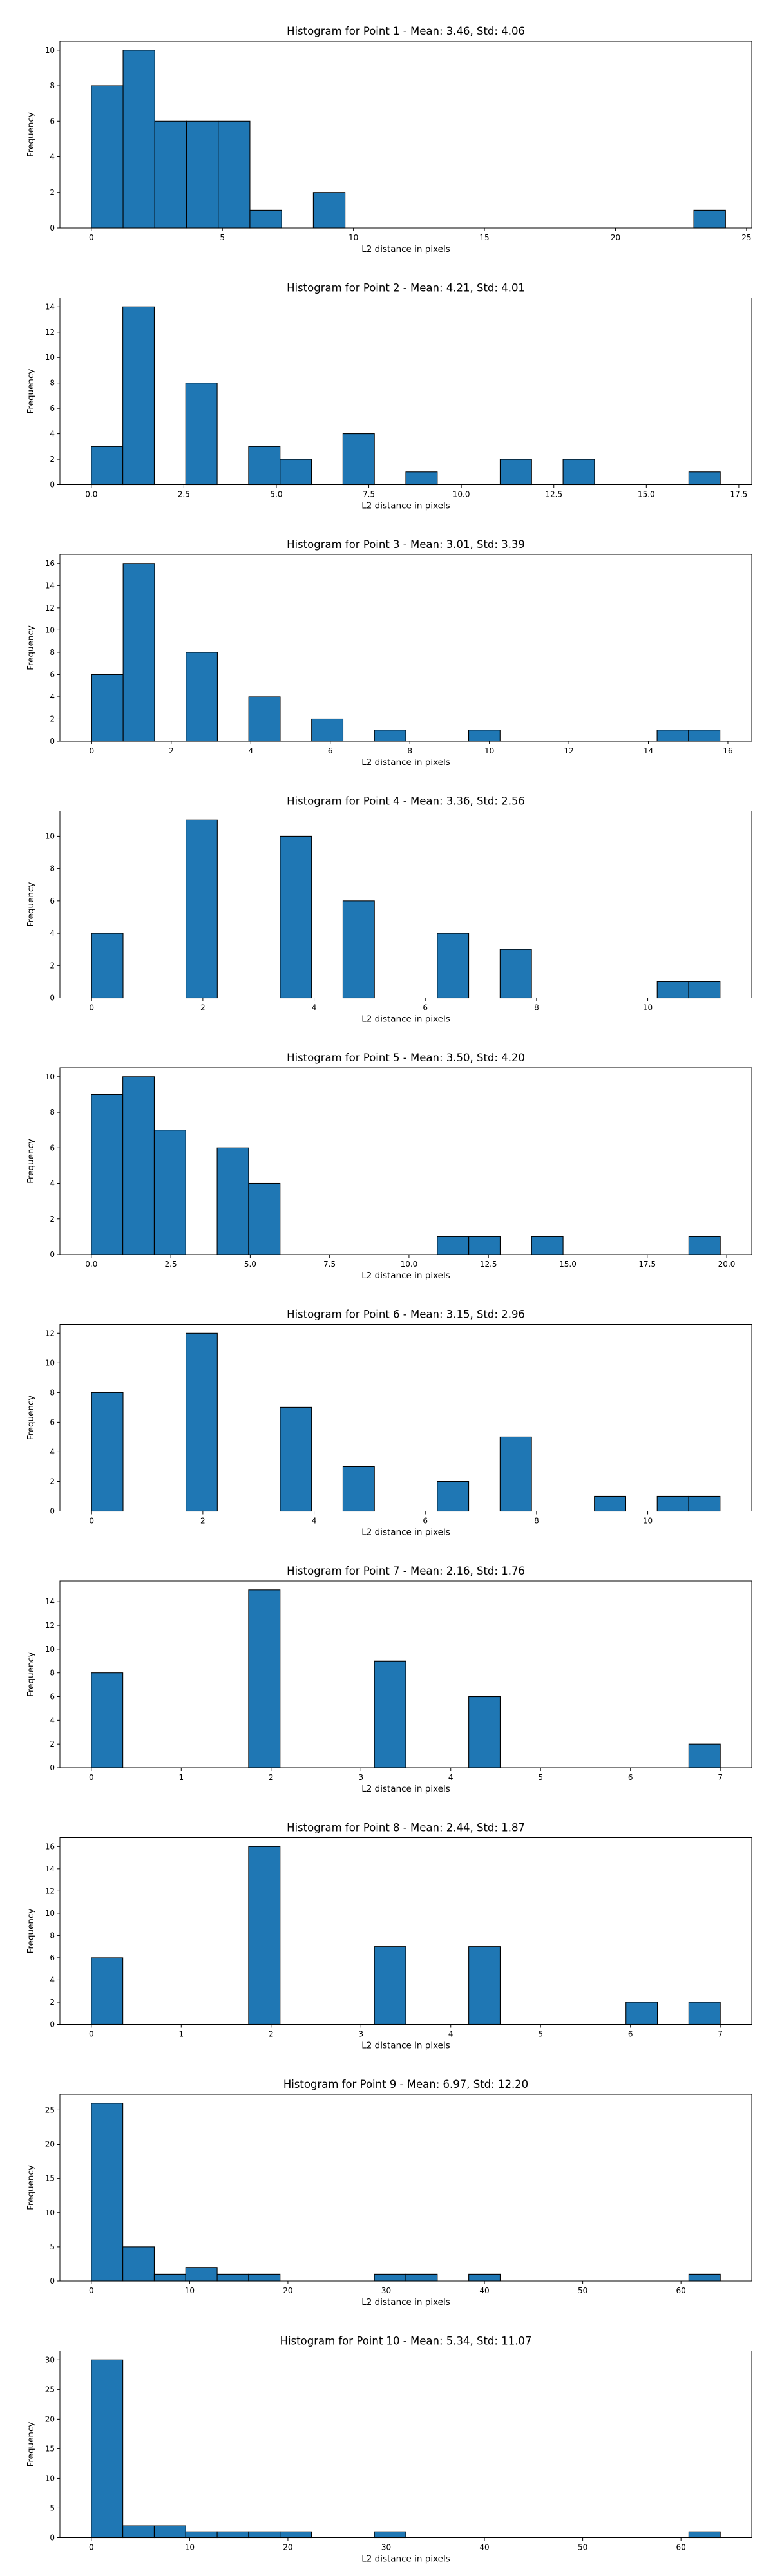 The width and height of the screenshot is (773, 2576). What do you see at coordinates (484, 238) in the screenshot?
I see `x-tick-label: 15` at bounding box center [484, 238].